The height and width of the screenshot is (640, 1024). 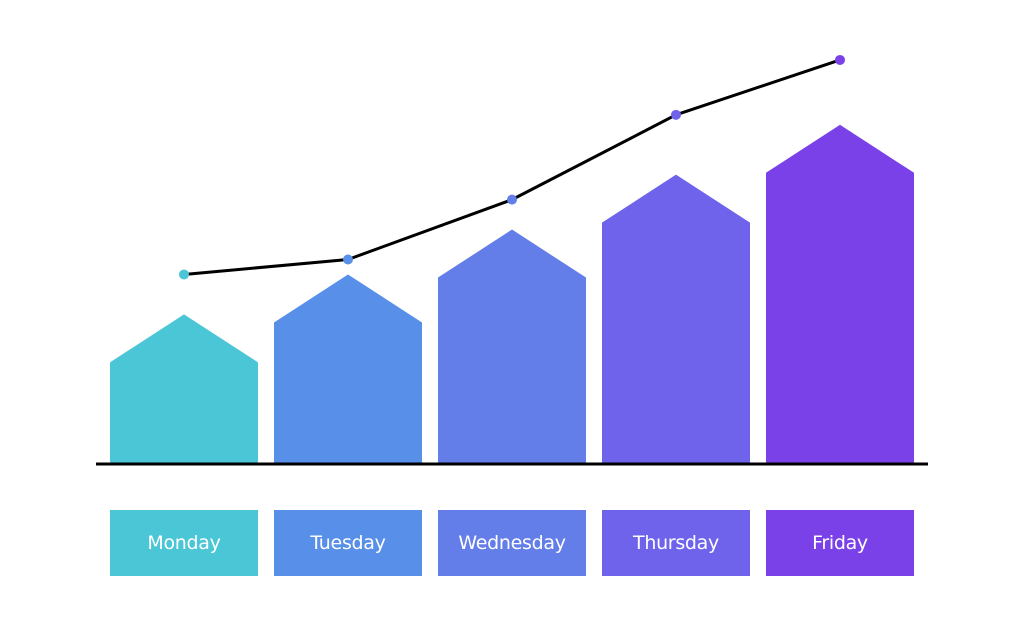 I want to click on label-box-thursday, so click(x=676, y=543).